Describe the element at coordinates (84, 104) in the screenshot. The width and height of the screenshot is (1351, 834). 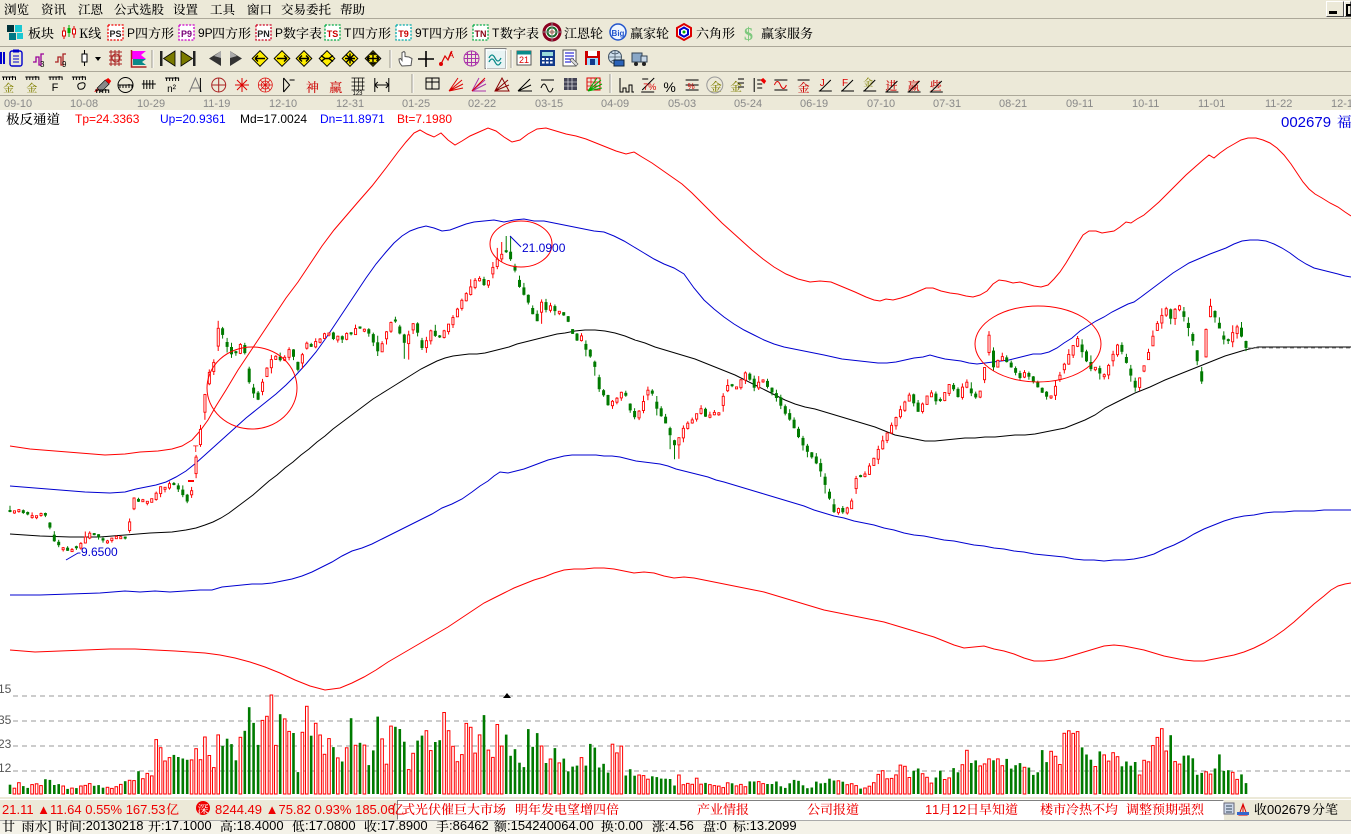
I see `svg-text: 10-08` at that location.